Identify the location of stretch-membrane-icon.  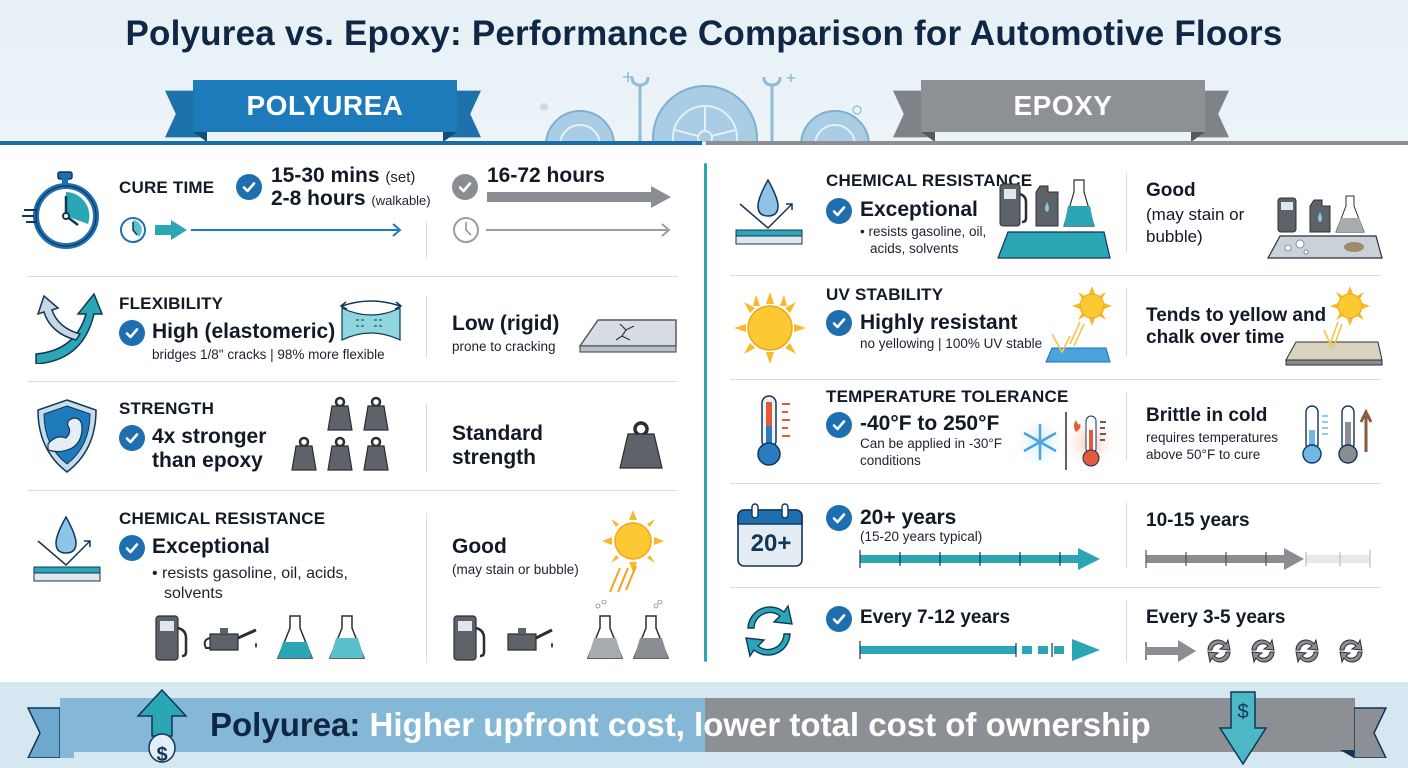
(371, 320).